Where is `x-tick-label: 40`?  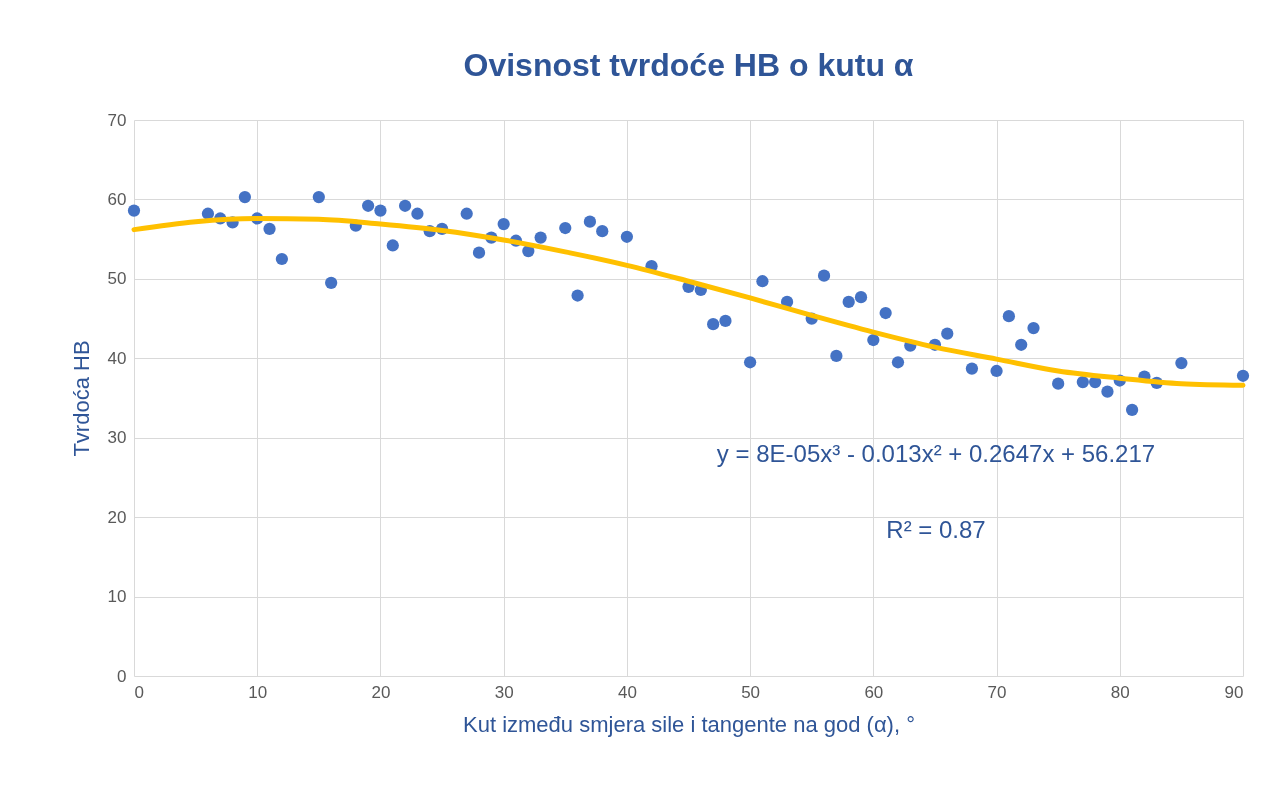 x-tick-label: 40 is located at coordinates (627, 692).